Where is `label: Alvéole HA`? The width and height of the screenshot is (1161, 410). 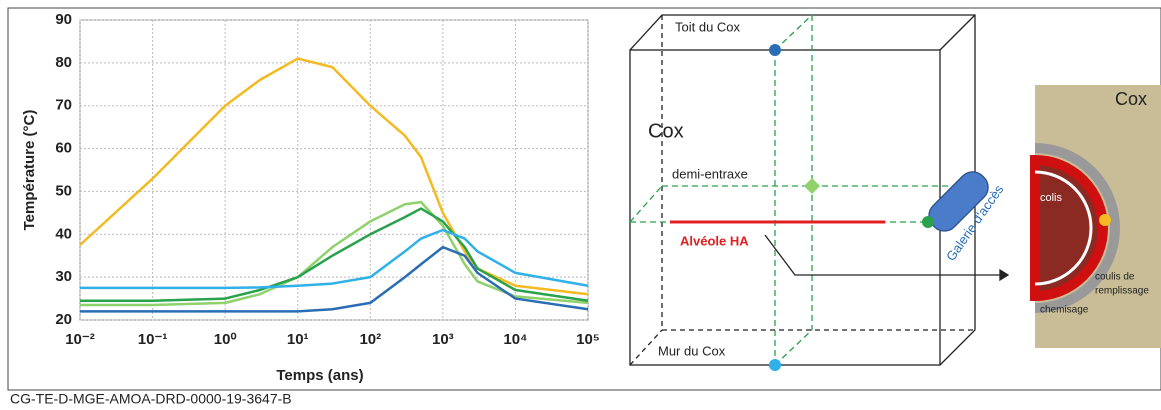 label: Alvéole HA is located at coordinates (714, 240).